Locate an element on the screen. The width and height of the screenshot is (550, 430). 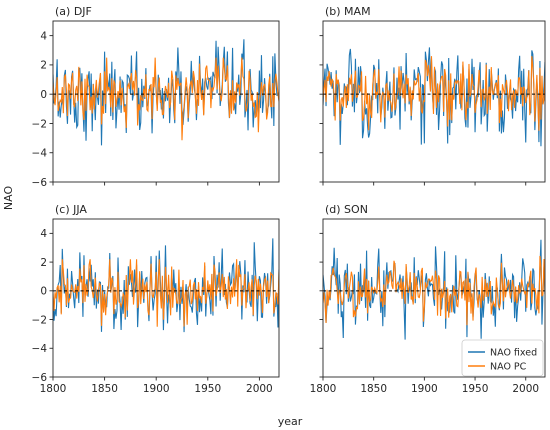
series-nao-fixed is located at coordinates (434, 289).